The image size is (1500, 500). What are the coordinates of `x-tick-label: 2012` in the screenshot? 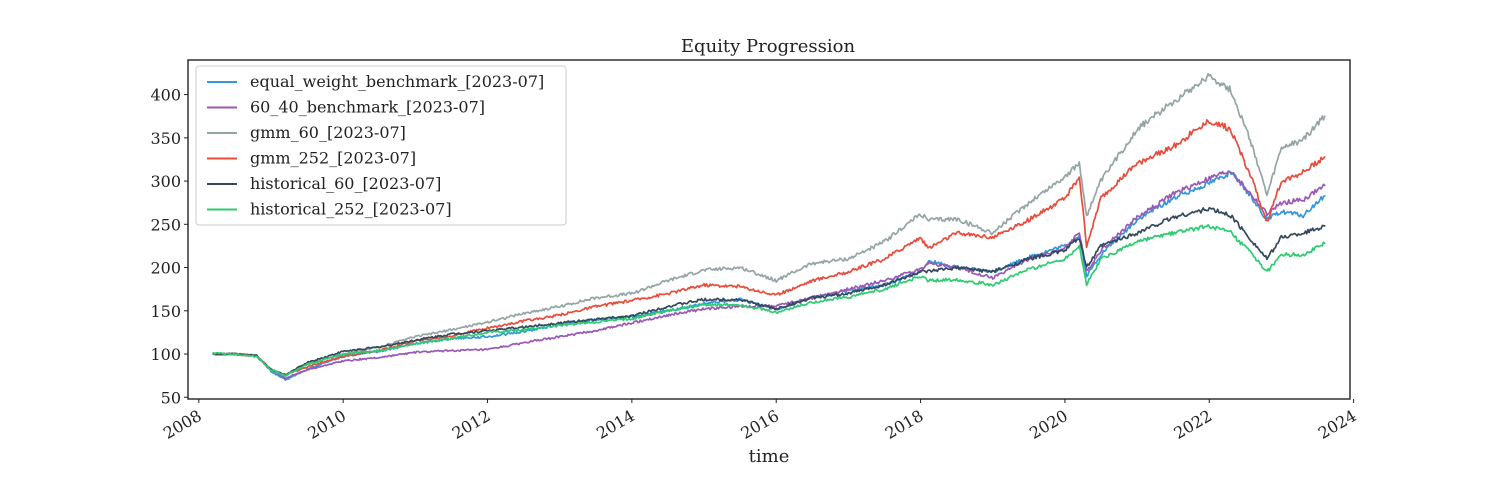 It's located at (471, 424).